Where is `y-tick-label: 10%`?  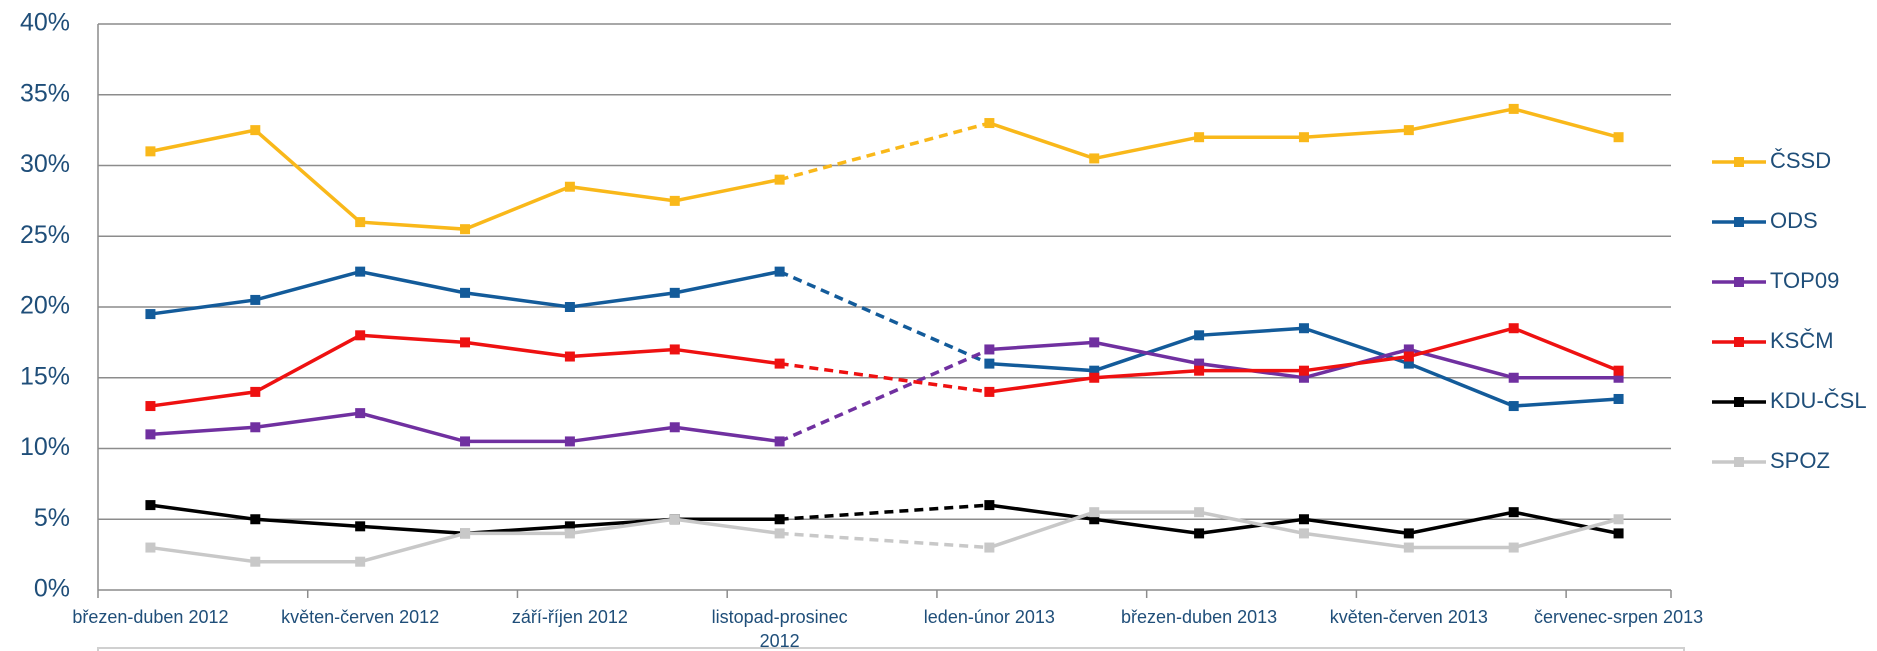
y-tick-label: 10% is located at coordinates (45, 447).